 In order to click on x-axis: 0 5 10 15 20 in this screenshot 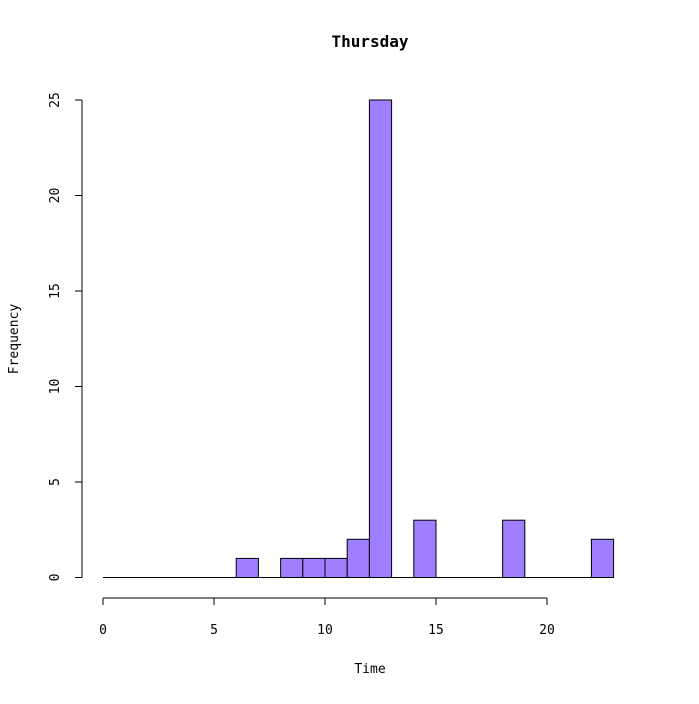, I will do `click(327, 617)`.